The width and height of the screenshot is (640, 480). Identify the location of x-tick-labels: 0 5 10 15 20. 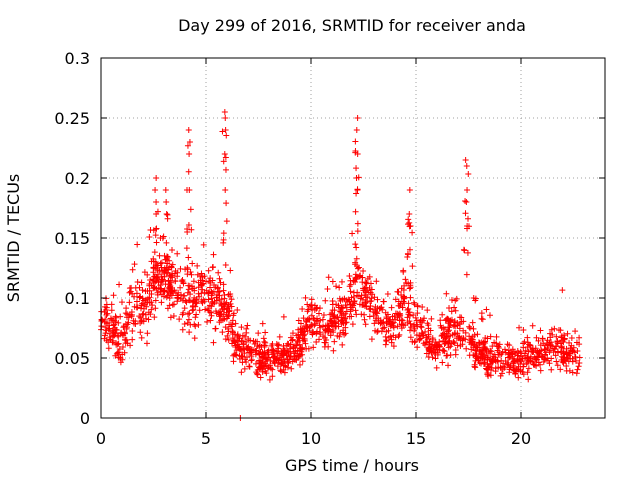
(313, 438).